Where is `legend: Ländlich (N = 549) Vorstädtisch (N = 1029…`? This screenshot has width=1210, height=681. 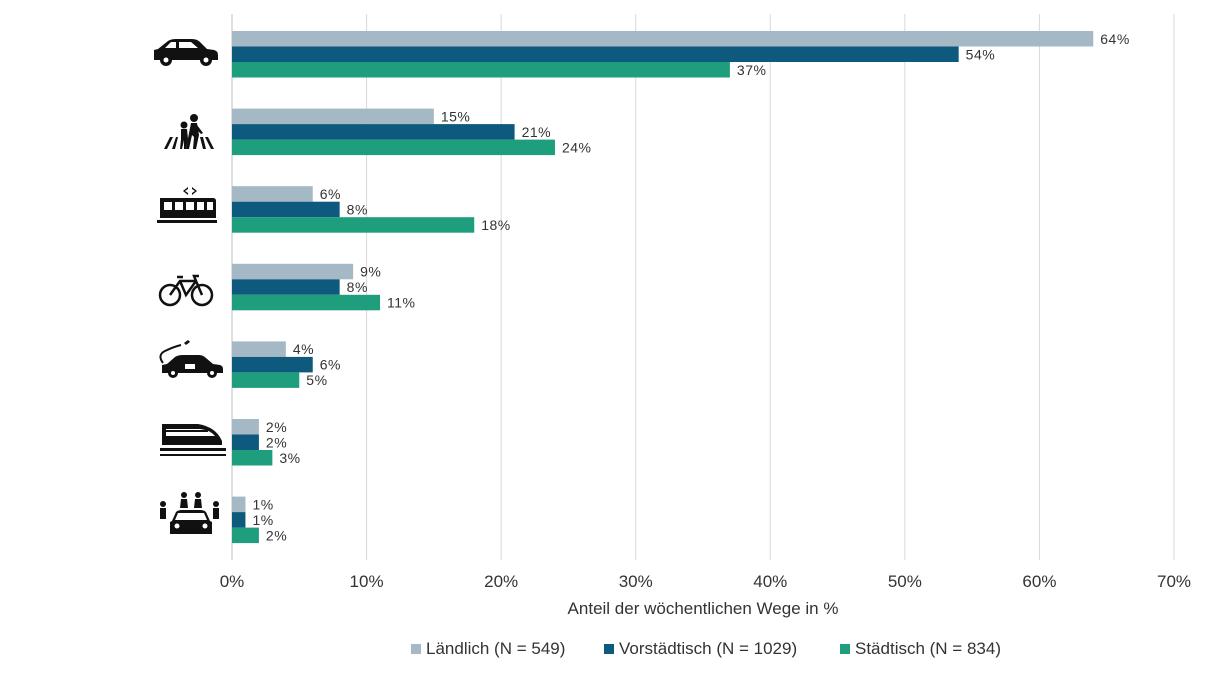 legend: Ländlich (N = 549) Vorstädtisch (N = 1029… is located at coordinates (706, 648).